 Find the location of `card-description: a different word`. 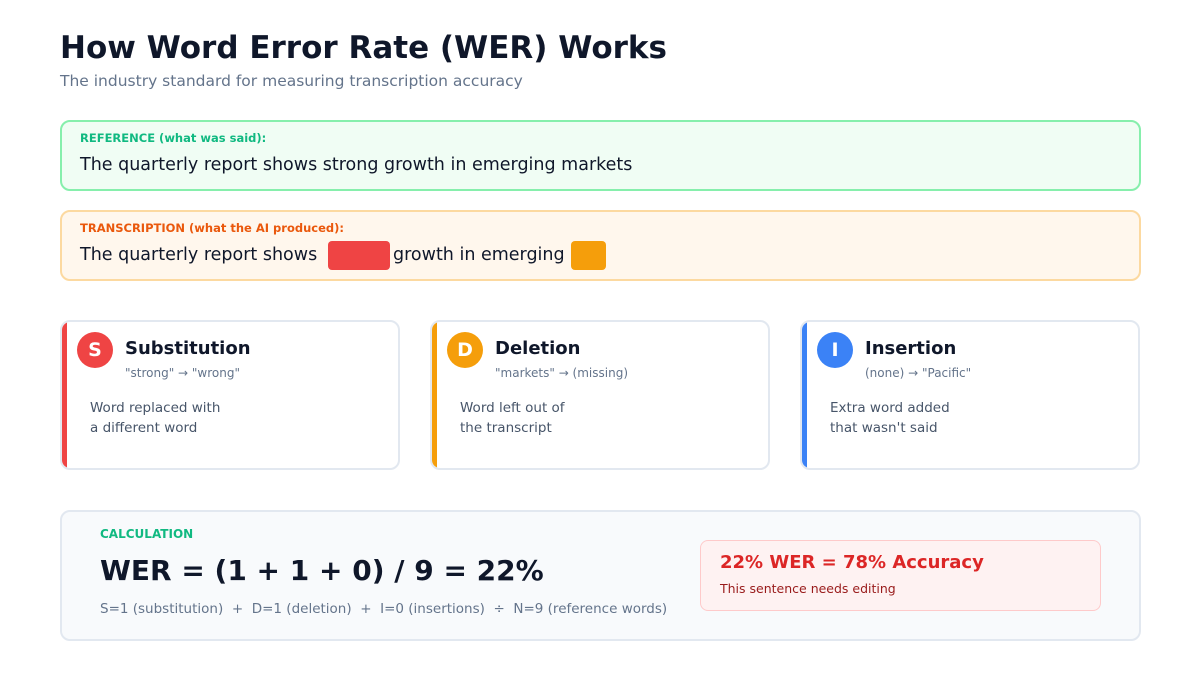

card-description: a different word is located at coordinates (144, 428).